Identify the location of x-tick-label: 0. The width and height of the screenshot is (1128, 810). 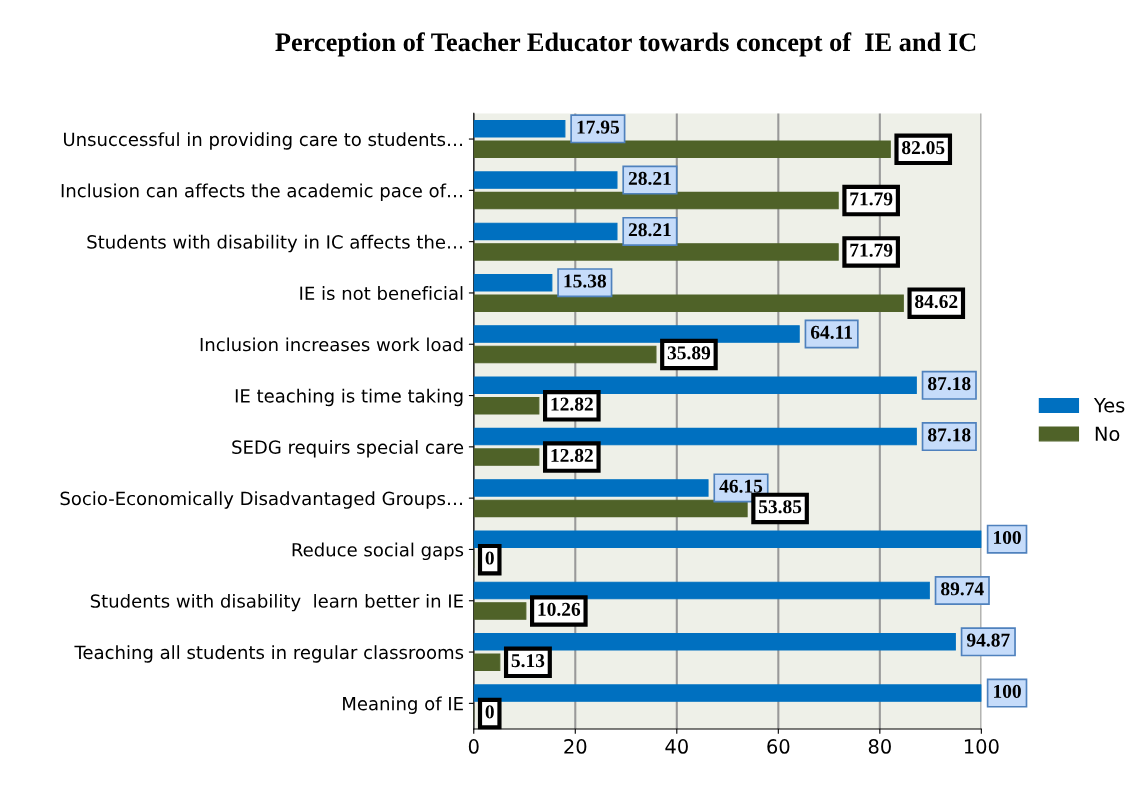
(473, 746).